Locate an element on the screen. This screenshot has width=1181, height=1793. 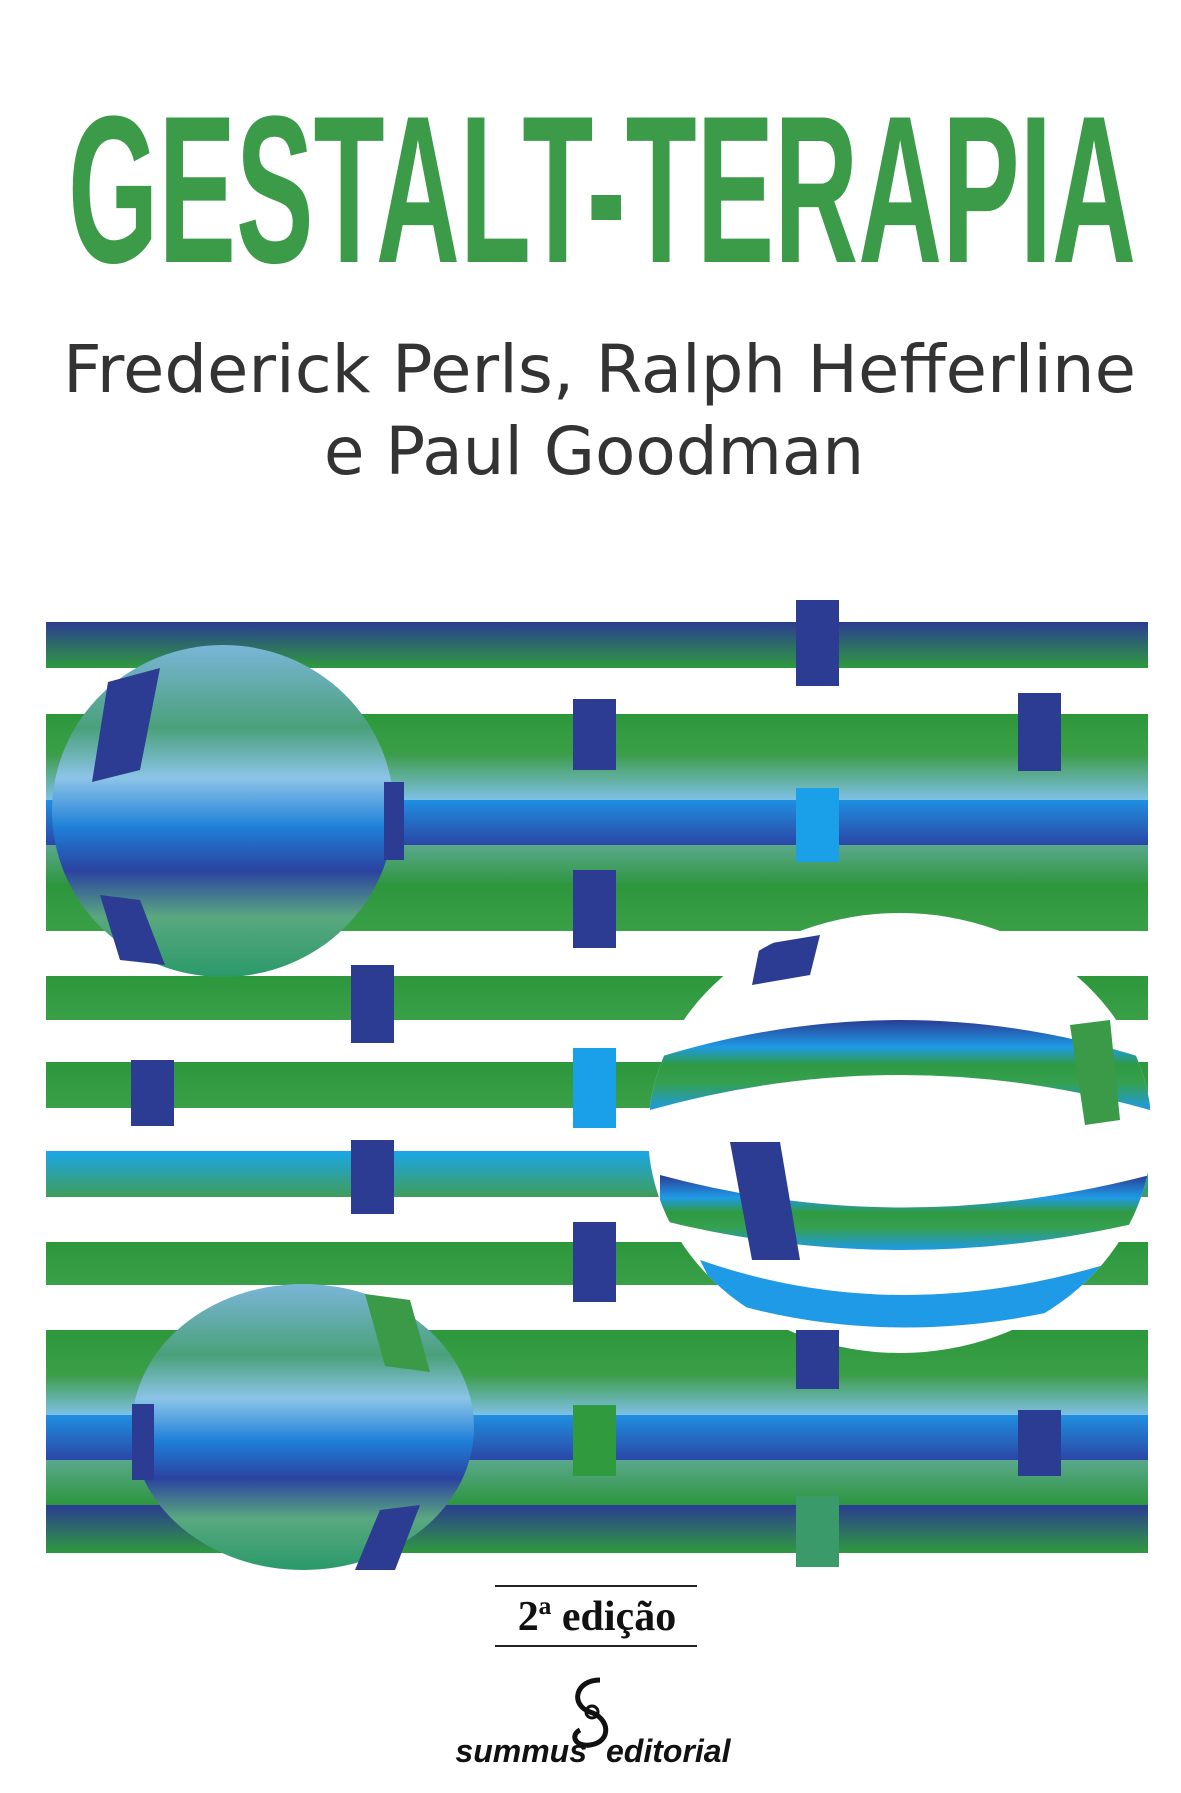
authors-line: Frederick Perls, Ralph Hefferline is located at coordinates (599, 369).